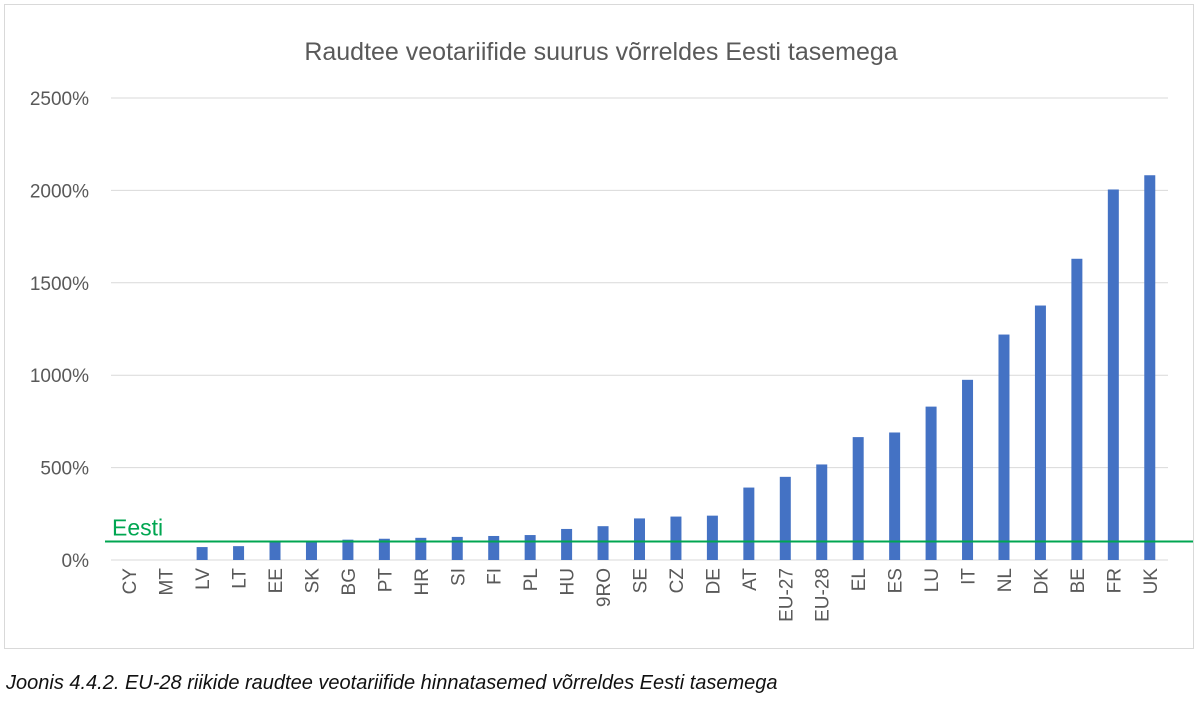 This screenshot has width=1200, height=705. I want to click on x-tick-label: SK, so click(312, 581).